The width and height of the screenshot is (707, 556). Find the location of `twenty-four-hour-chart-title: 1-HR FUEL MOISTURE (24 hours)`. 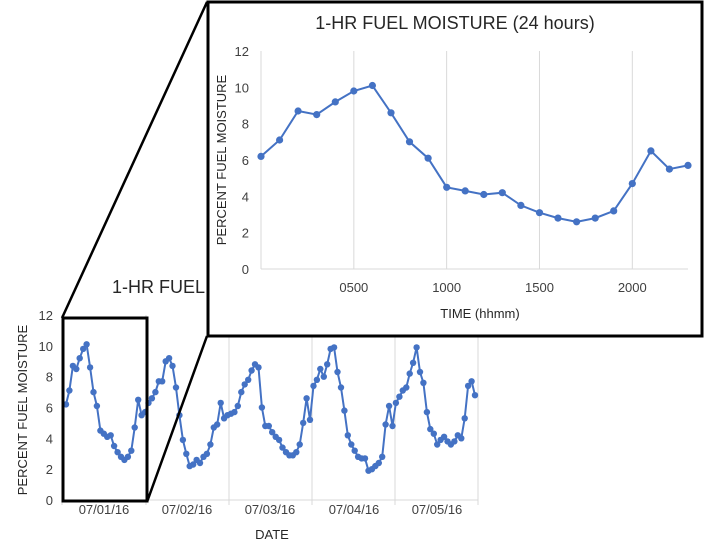

twenty-four-hour-chart-title: 1-HR FUEL MOISTURE (24 hours) is located at coordinates (454, 23).